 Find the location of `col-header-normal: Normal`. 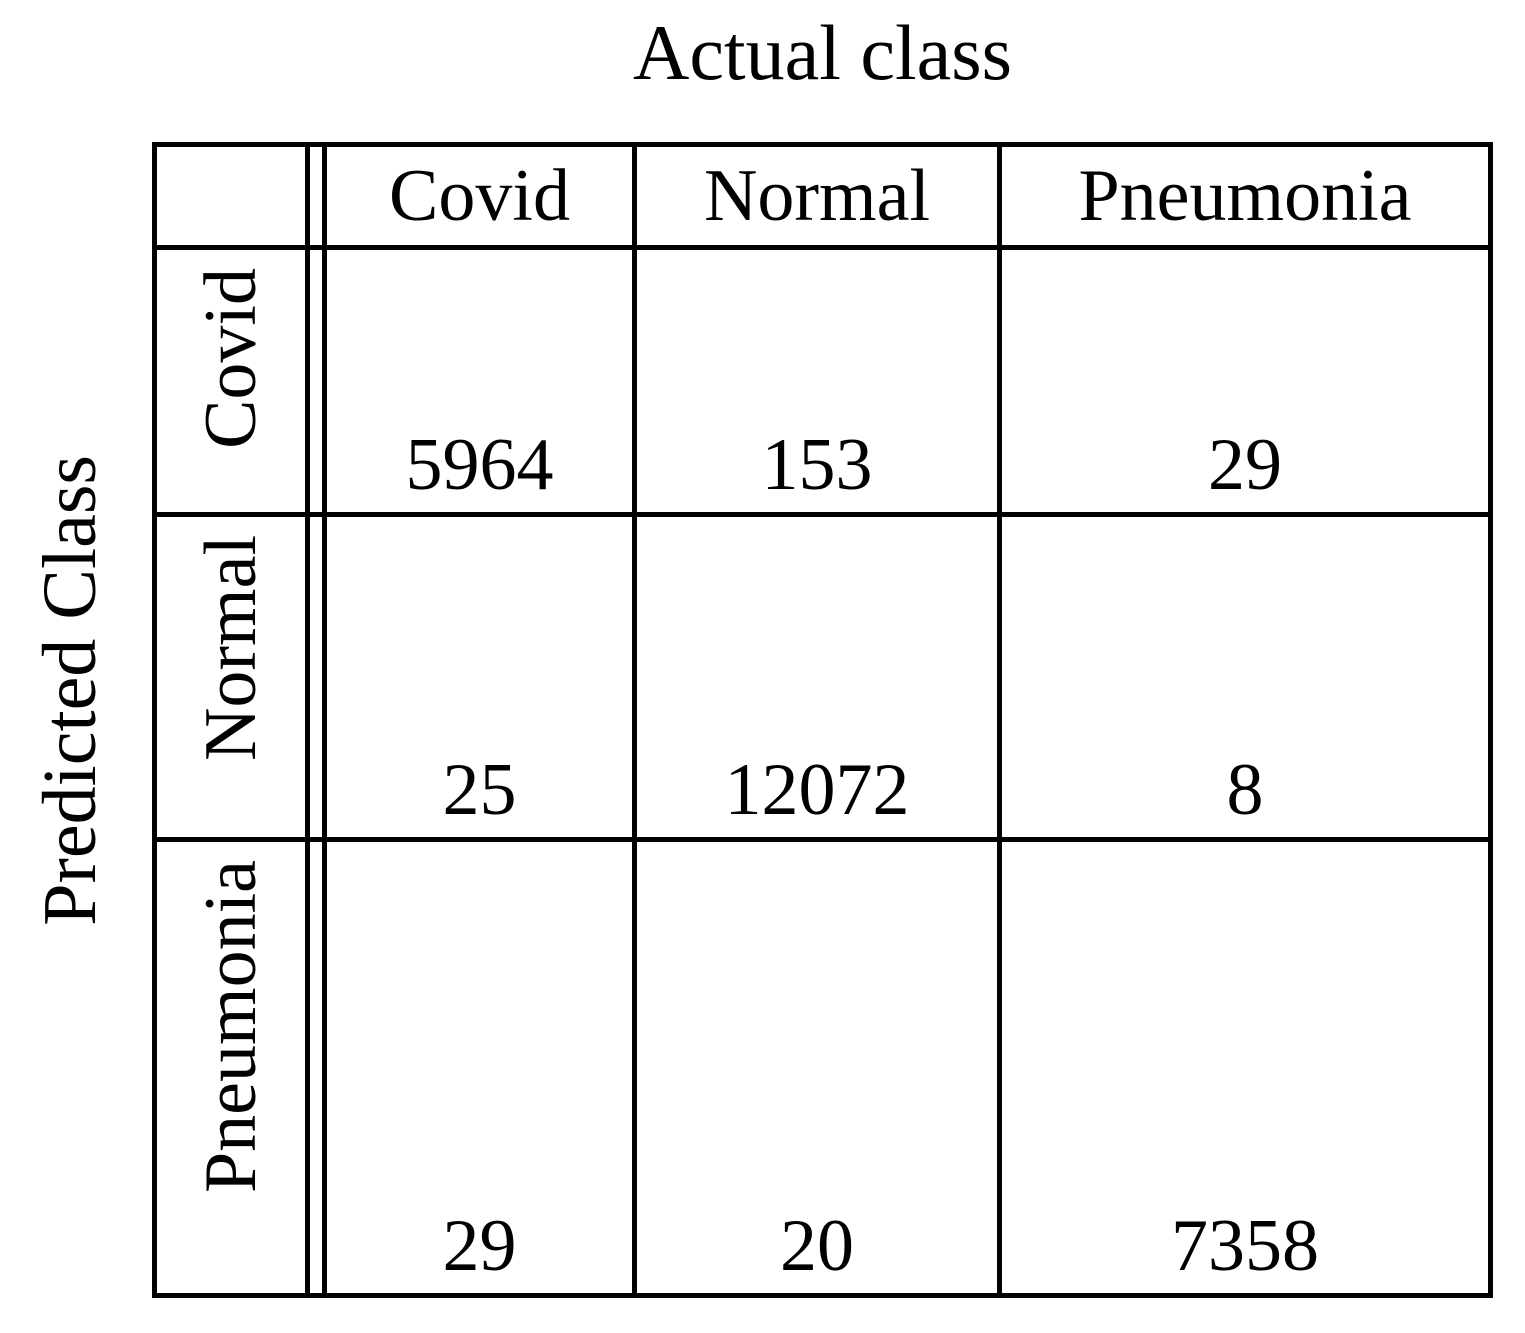

col-header-normal: Normal is located at coordinates (817, 196).